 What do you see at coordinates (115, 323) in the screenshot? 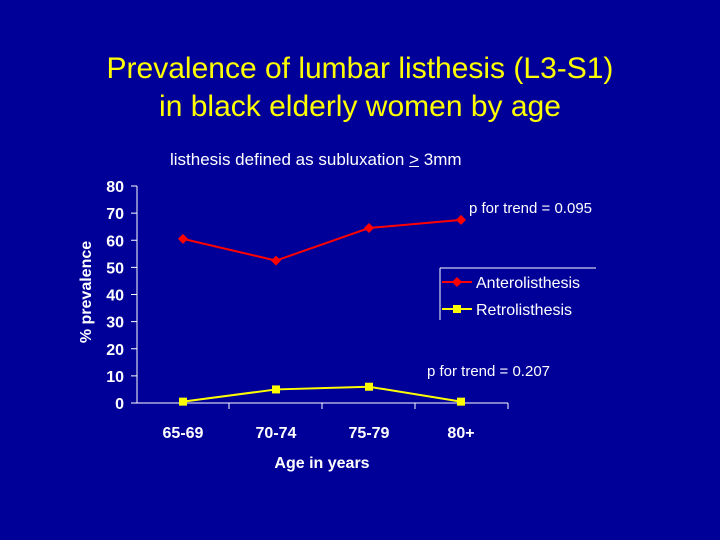
I see `y-tick-label: 30` at bounding box center [115, 323].